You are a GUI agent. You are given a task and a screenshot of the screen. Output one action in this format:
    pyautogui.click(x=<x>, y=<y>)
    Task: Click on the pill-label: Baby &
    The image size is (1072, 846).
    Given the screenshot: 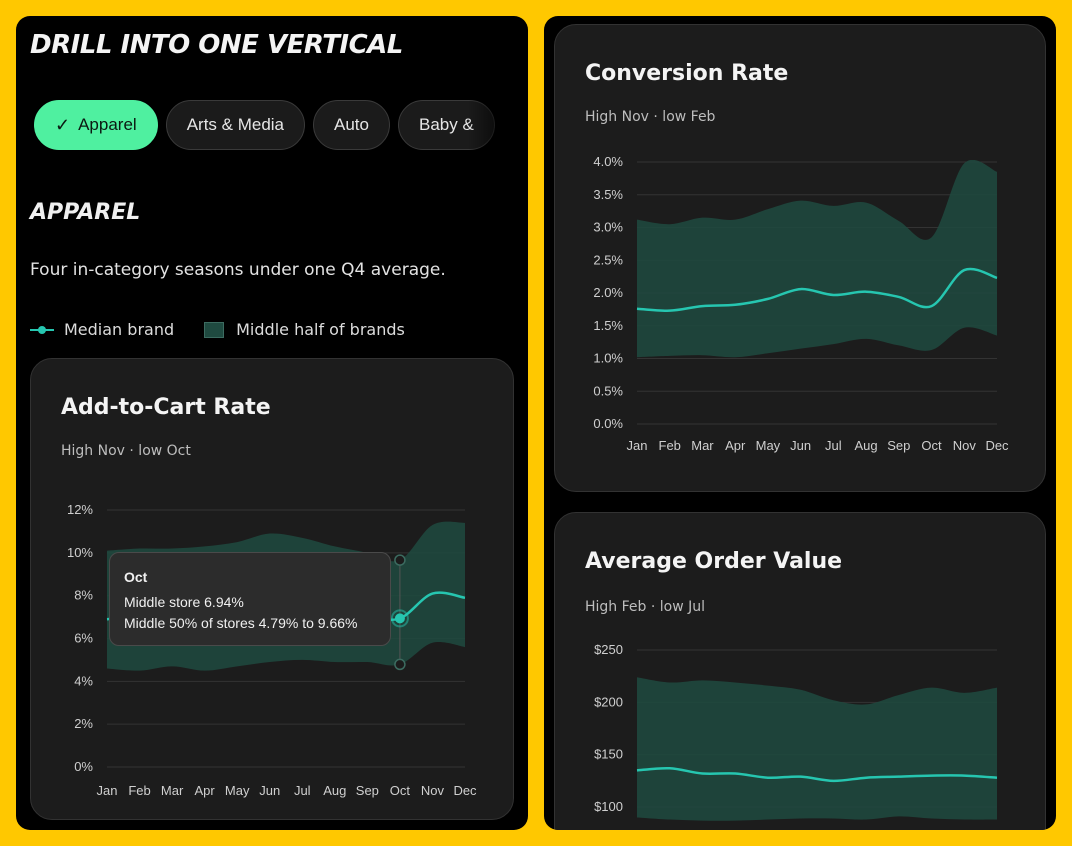 What is the action you would take?
    pyautogui.click(x=446, y=124)
    